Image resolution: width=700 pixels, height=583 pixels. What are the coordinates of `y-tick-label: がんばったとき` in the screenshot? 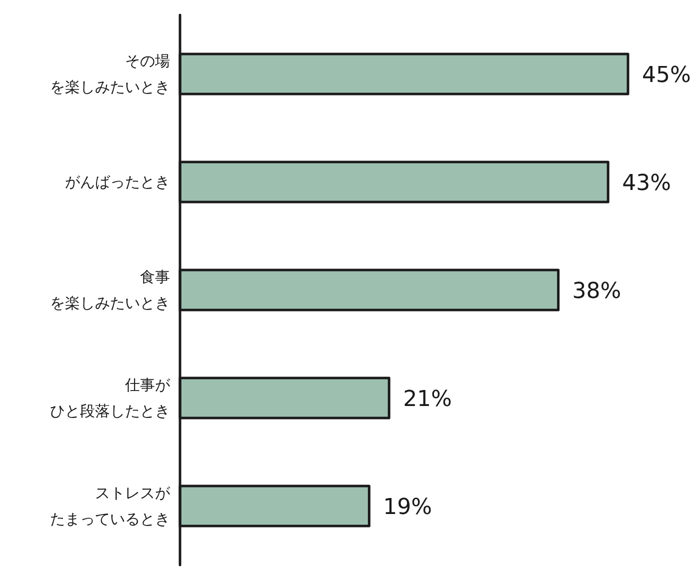 It's located at (117, 182).